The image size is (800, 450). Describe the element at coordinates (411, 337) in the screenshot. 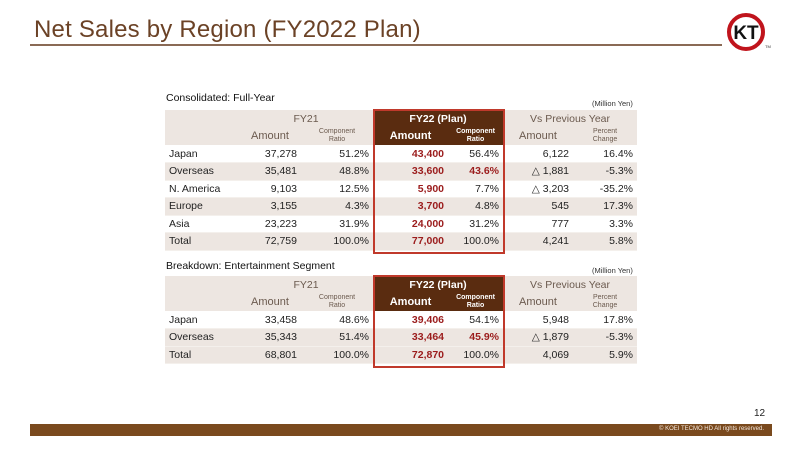

I see `fy22-amount: 33,464` at that location.